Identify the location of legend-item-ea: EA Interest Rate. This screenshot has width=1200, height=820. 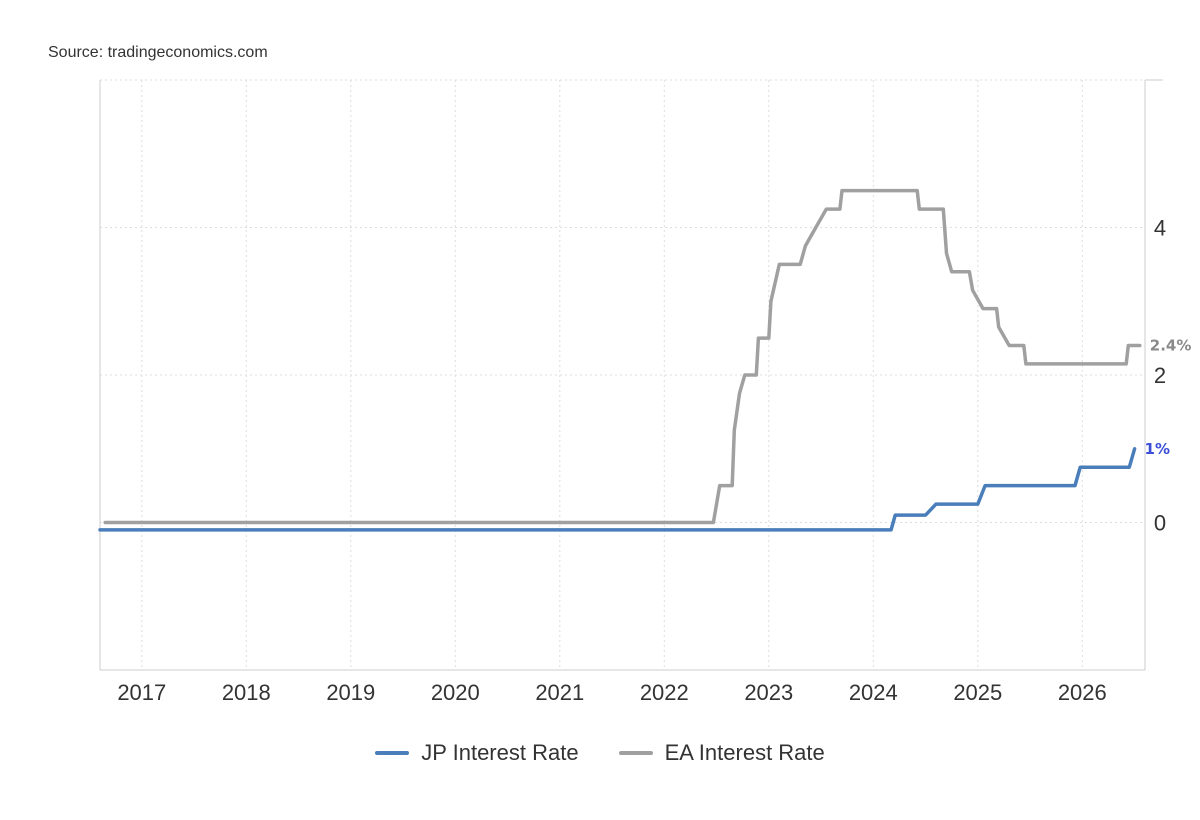
(721, 753).